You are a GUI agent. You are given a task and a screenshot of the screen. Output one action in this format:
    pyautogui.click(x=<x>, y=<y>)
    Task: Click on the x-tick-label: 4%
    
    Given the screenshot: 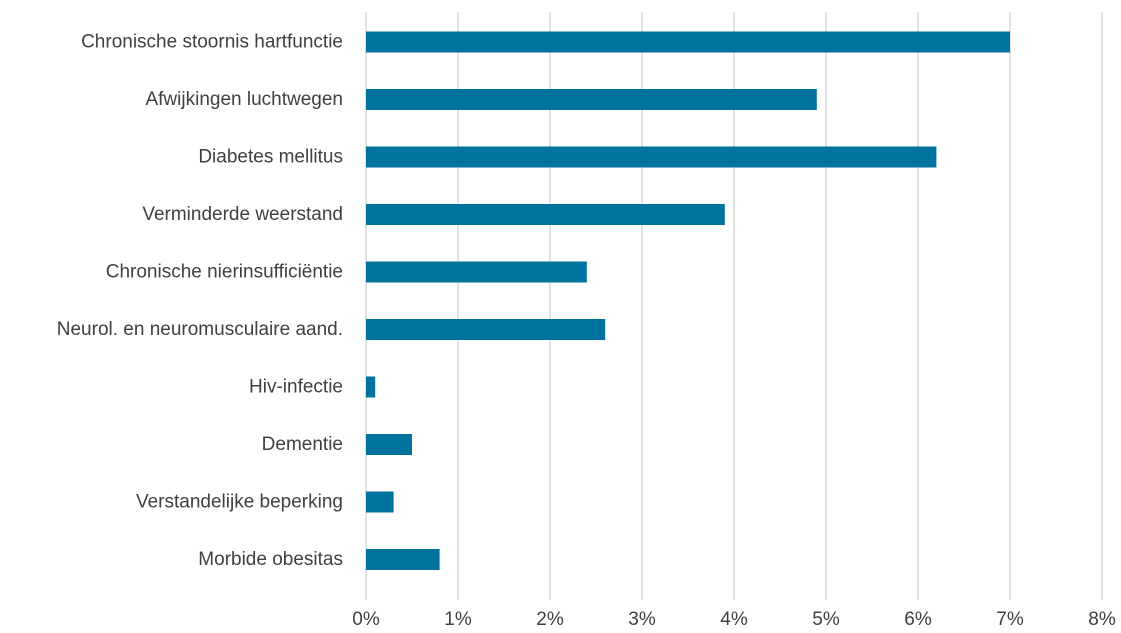 What is the action you would take?
    pyautogui.click(x=734, y=619)
    